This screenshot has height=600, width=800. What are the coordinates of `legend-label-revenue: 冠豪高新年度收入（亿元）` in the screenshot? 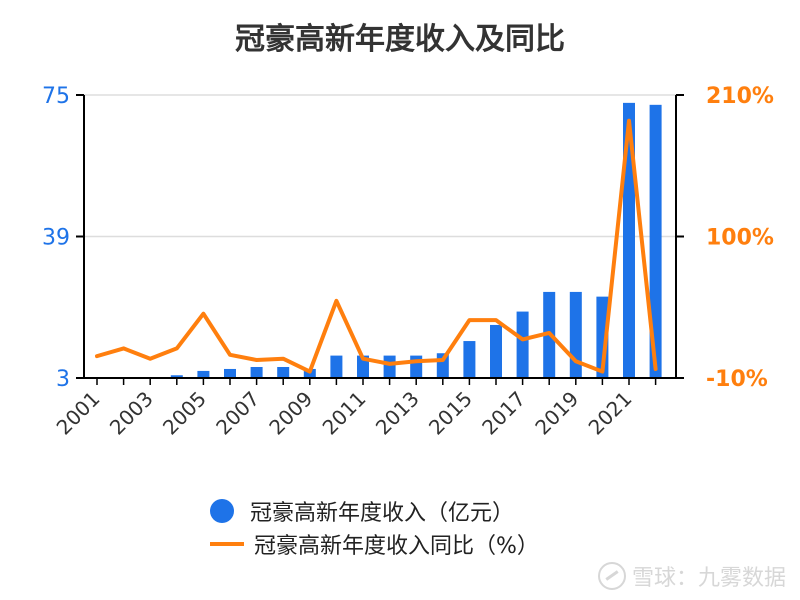 It's located at (382, 513).